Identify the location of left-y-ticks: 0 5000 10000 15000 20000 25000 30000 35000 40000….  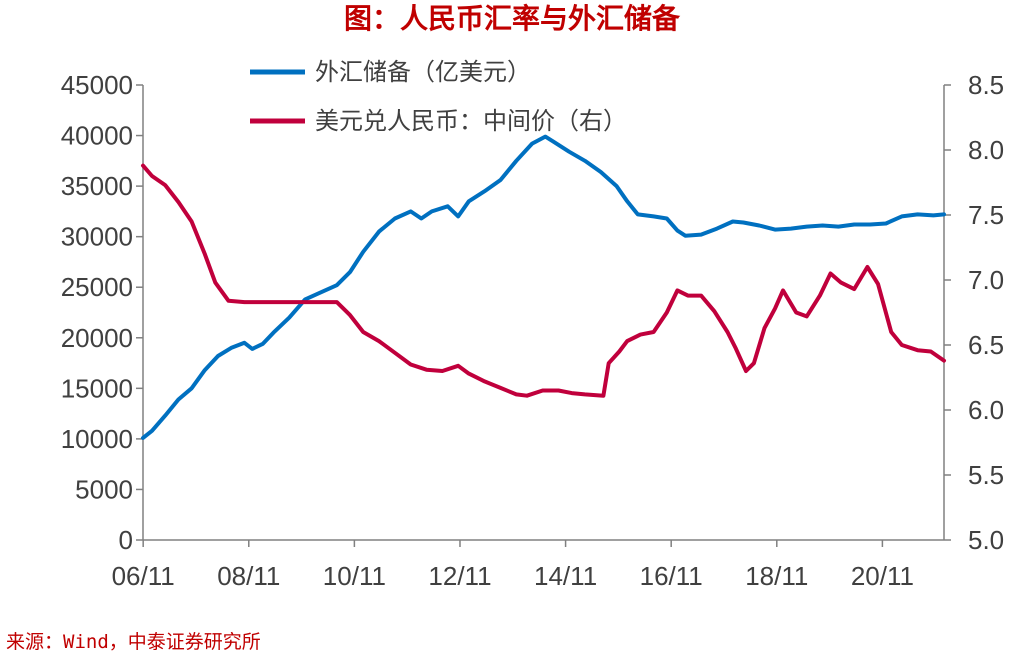
(102, 312).